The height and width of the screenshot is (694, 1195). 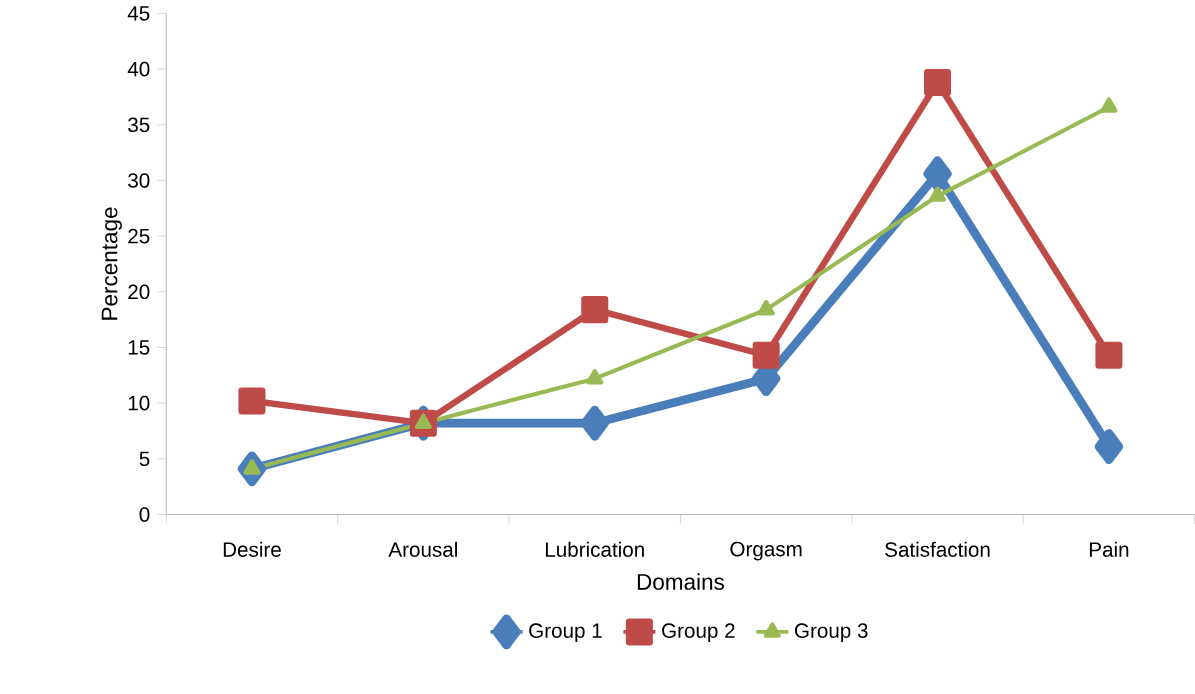 What do you see at coordinates (139, 292) in the screenshot?
I see `y-tick-label: 20` at bounding box center [139, 292].